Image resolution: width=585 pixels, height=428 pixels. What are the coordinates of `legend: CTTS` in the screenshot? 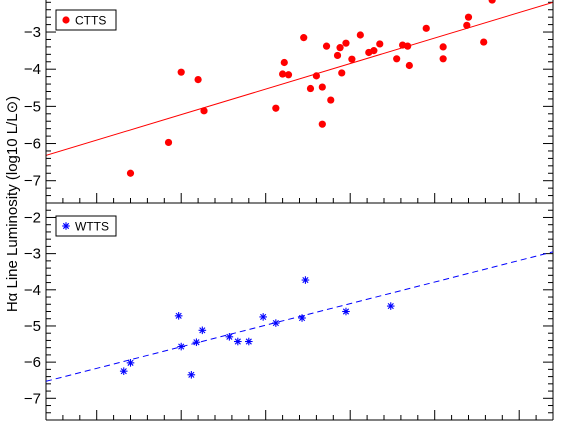 It's located at (86, 20).